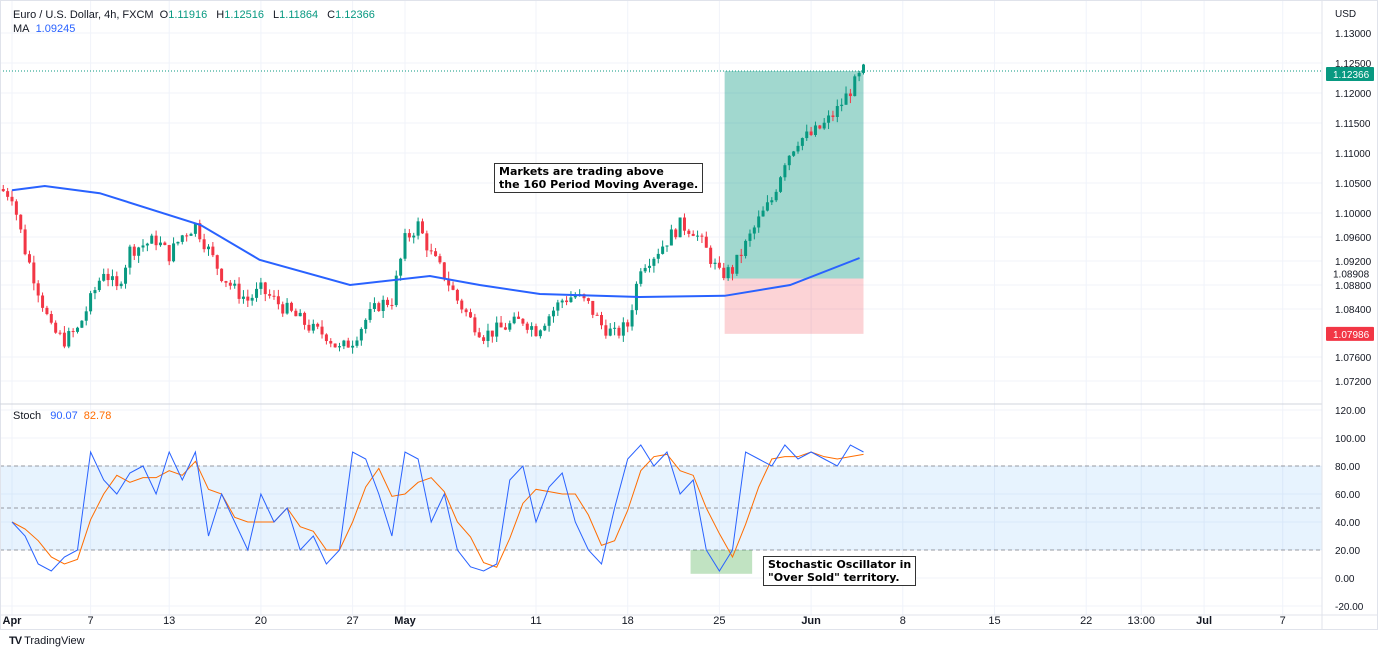  I want to click on stoch-tick-label: 120.00, so click(1350, 411).